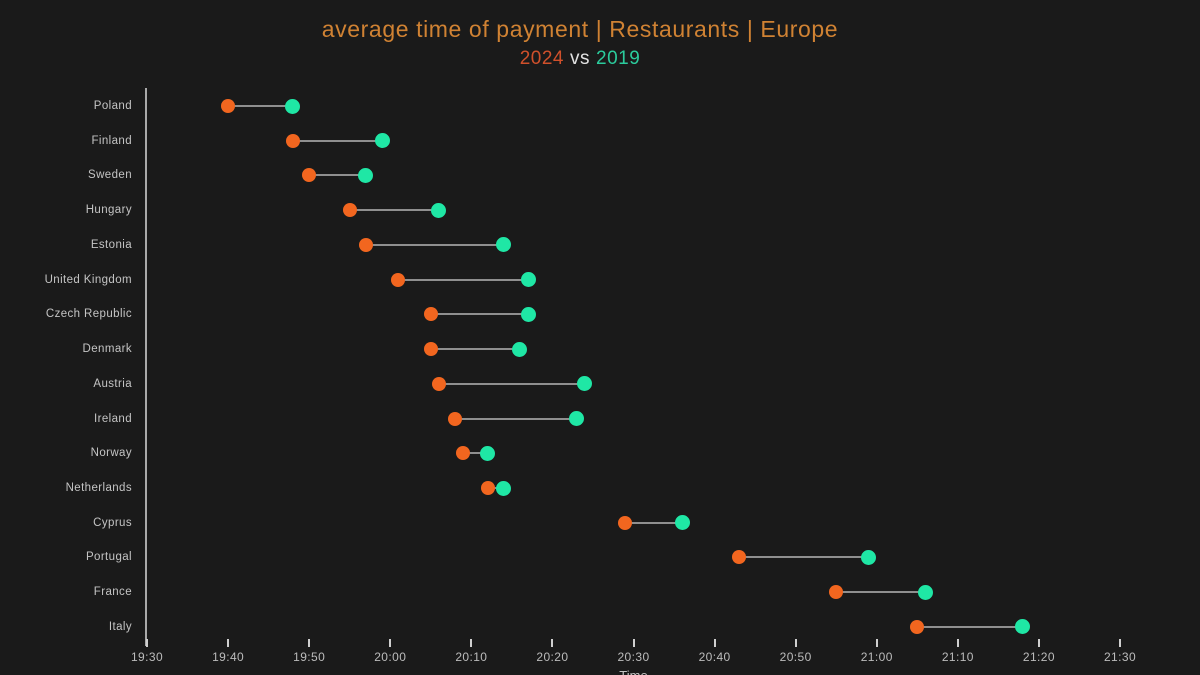 This screenshot has width=1200, height=675. Describe the element at coordinates (714, 657) in the screenshot. I see `x-tick-label: 20:40` at that location.